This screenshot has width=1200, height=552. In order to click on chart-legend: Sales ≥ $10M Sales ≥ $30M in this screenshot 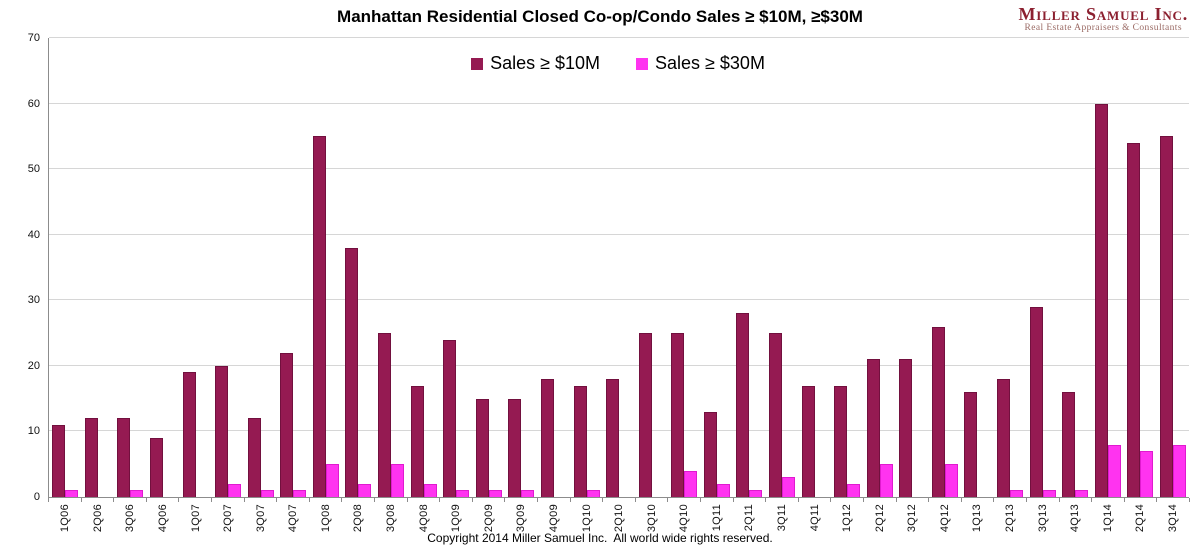, I will do `click(618, 63)`.